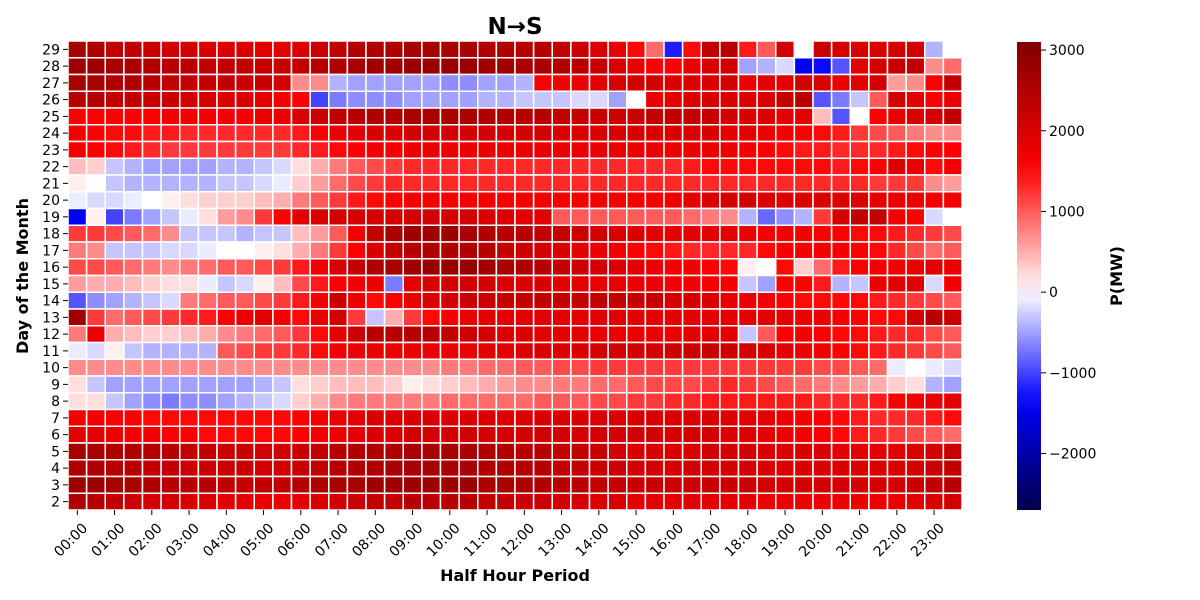  Describe the element at coordinates (51, 117) in the screenshot. I see `y-tick-label: 25` at that location.